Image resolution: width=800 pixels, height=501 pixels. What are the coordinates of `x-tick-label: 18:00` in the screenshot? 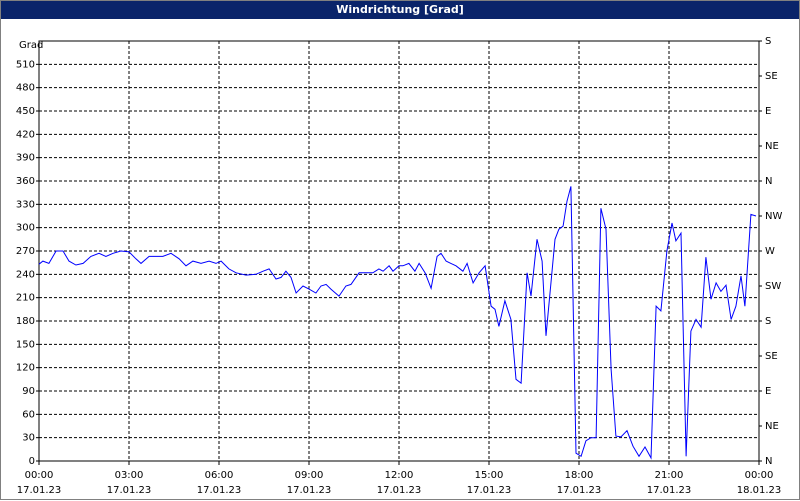 It's located at (579, 475).